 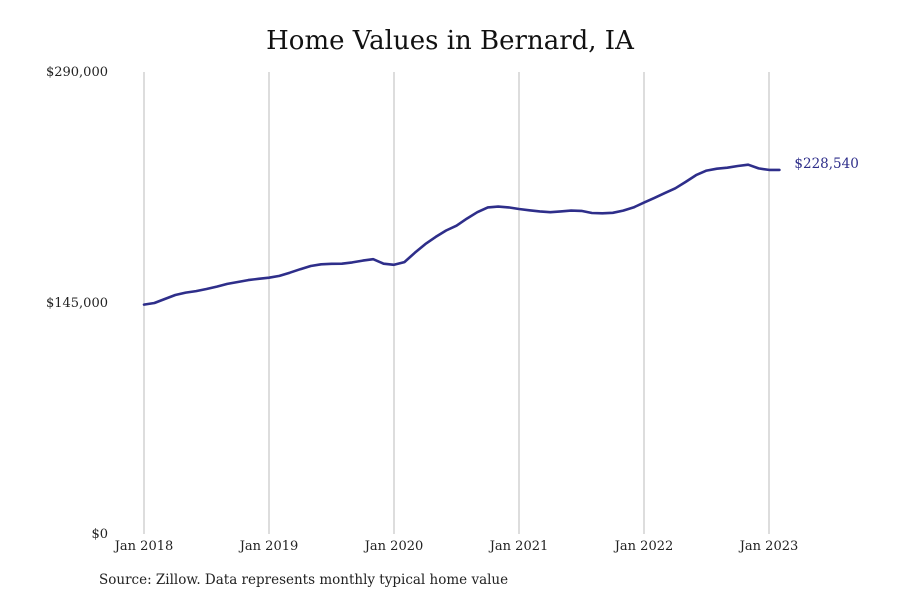 What do you see at coordinates (450, 41) in the screenshot?
I see `chart-title: Home Values in Bernard, IA` at bounding box center [450, 41].